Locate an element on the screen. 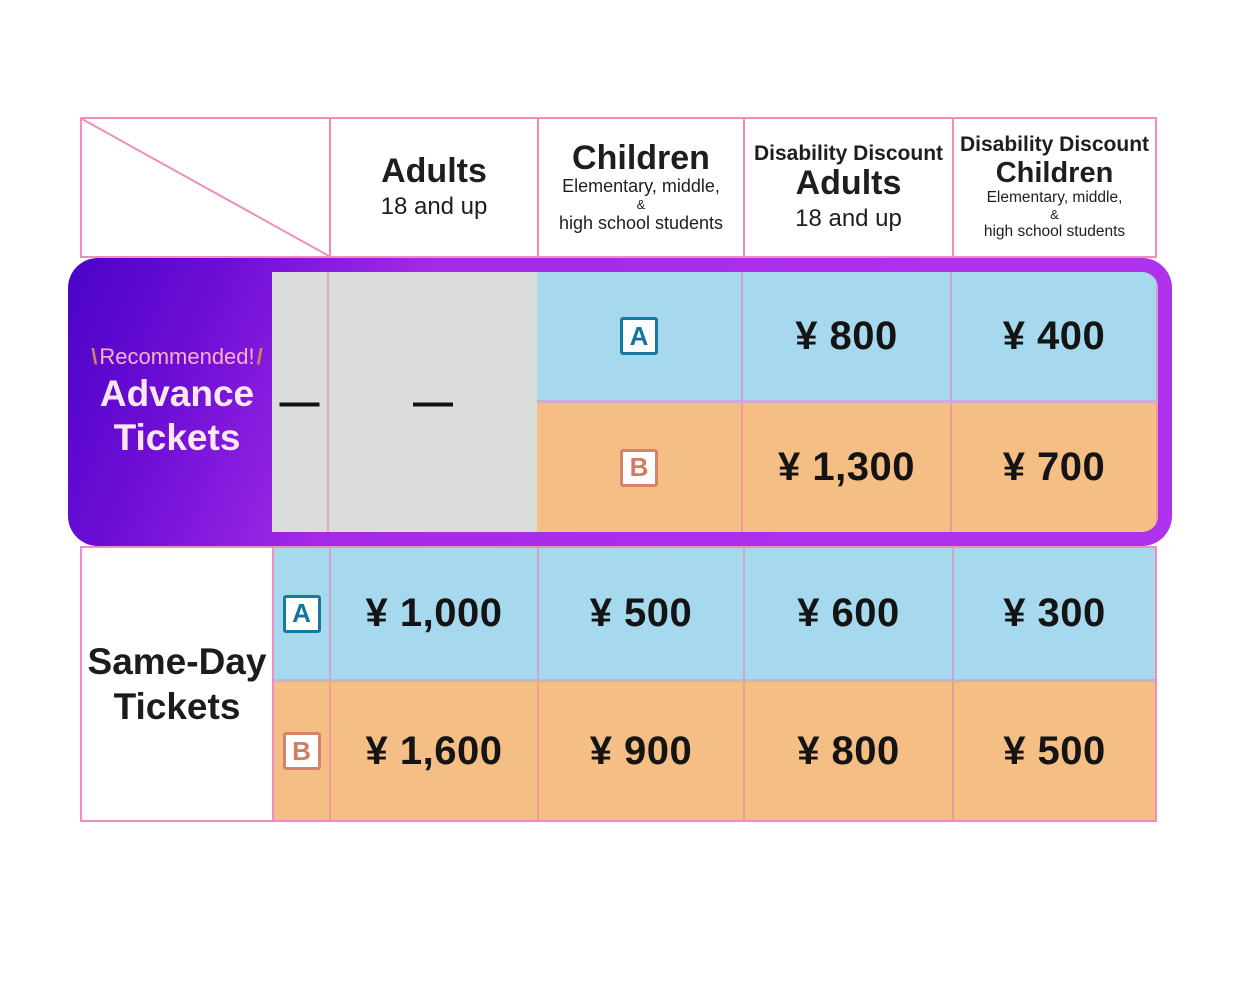 The height and width of the screenshot is (986, 1239). advance-a-children-price-cell: ¥ 400 is located at coordinates (1055, 337).